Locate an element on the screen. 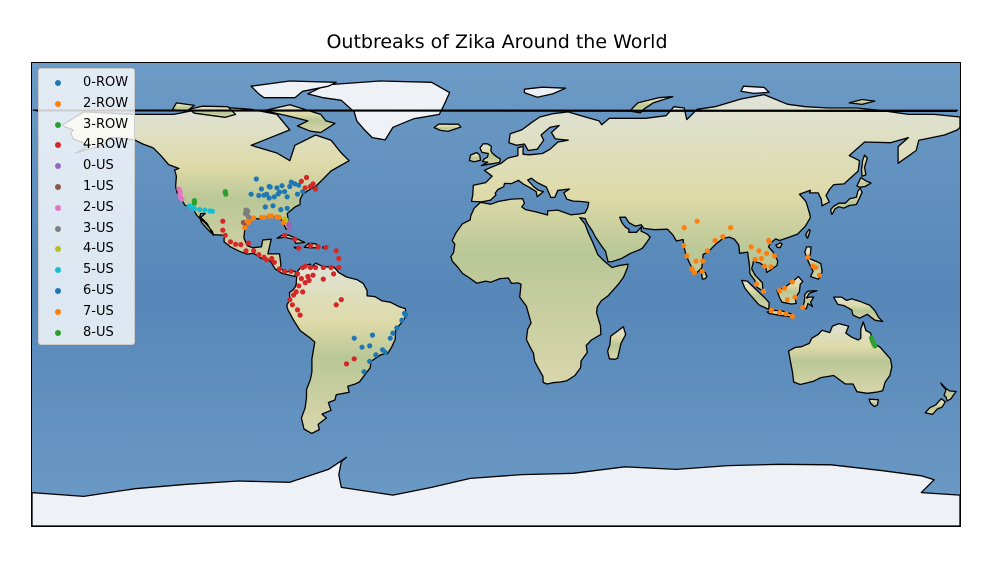  page-title: Outbreaks of Zika Around the World is located at coordinates (497, 42).